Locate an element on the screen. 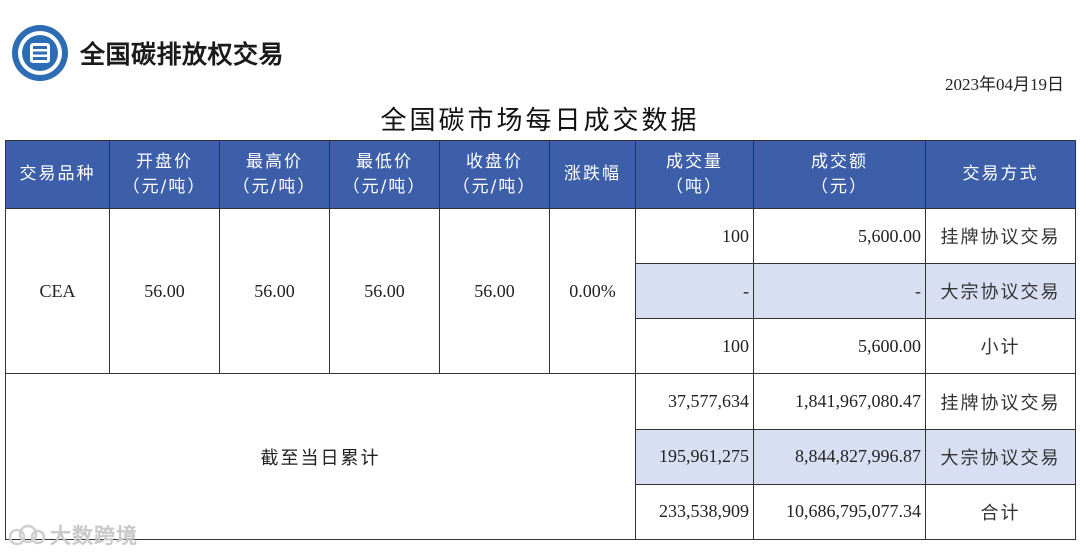 Image resolution: width=1080 pixels, height=556 pixels. method-cell: 合计 is located at coordinates (1000, 512).